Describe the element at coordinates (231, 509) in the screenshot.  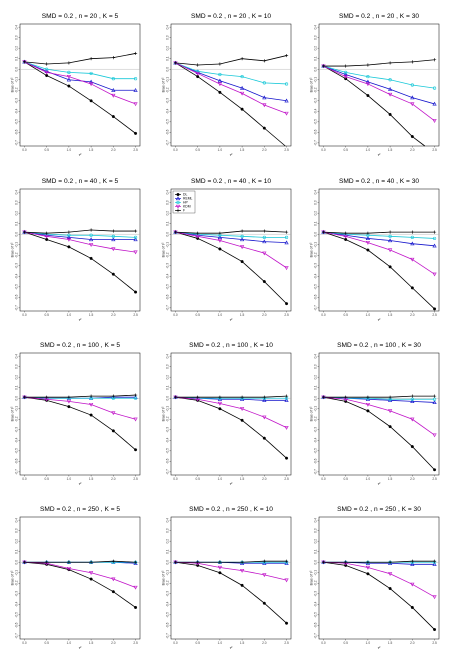
I see `chart-title: SMD = 0.2 , n = 250 , K = 10` at that location.